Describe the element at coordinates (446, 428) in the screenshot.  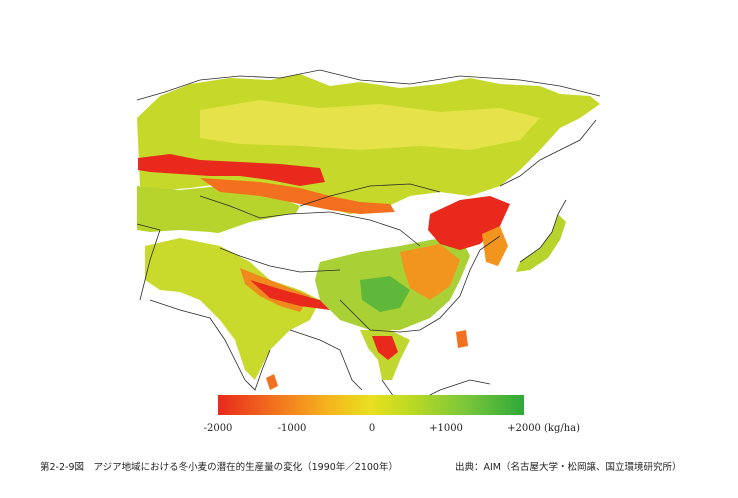
I see `legend-tick-plus-1000: +1000` at that location.